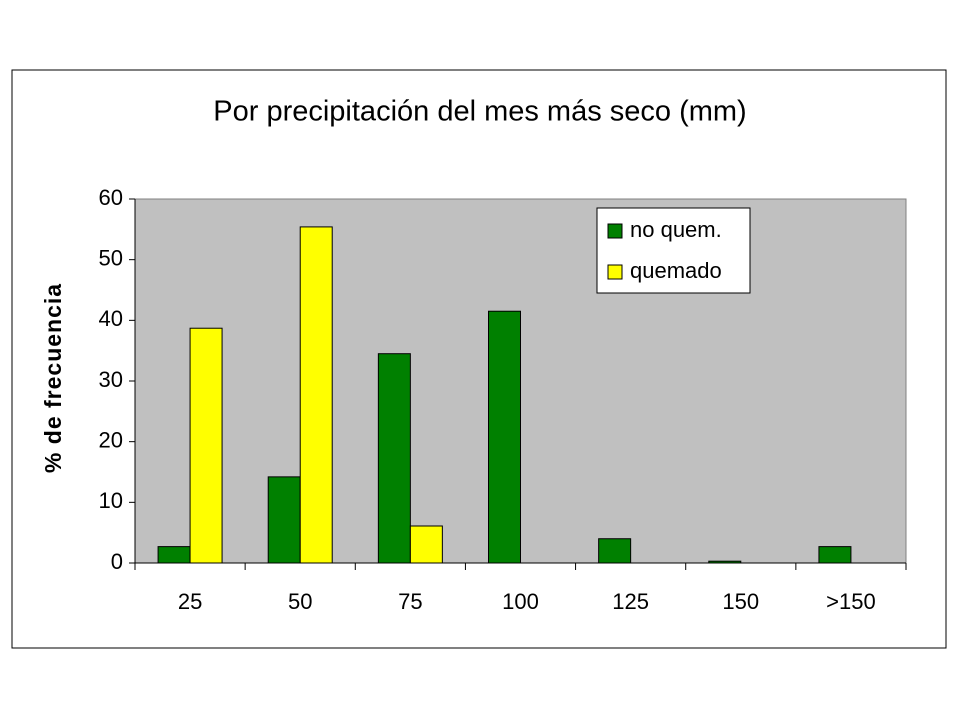  I want to click on x-tick-label: 100, so click(520, 601).